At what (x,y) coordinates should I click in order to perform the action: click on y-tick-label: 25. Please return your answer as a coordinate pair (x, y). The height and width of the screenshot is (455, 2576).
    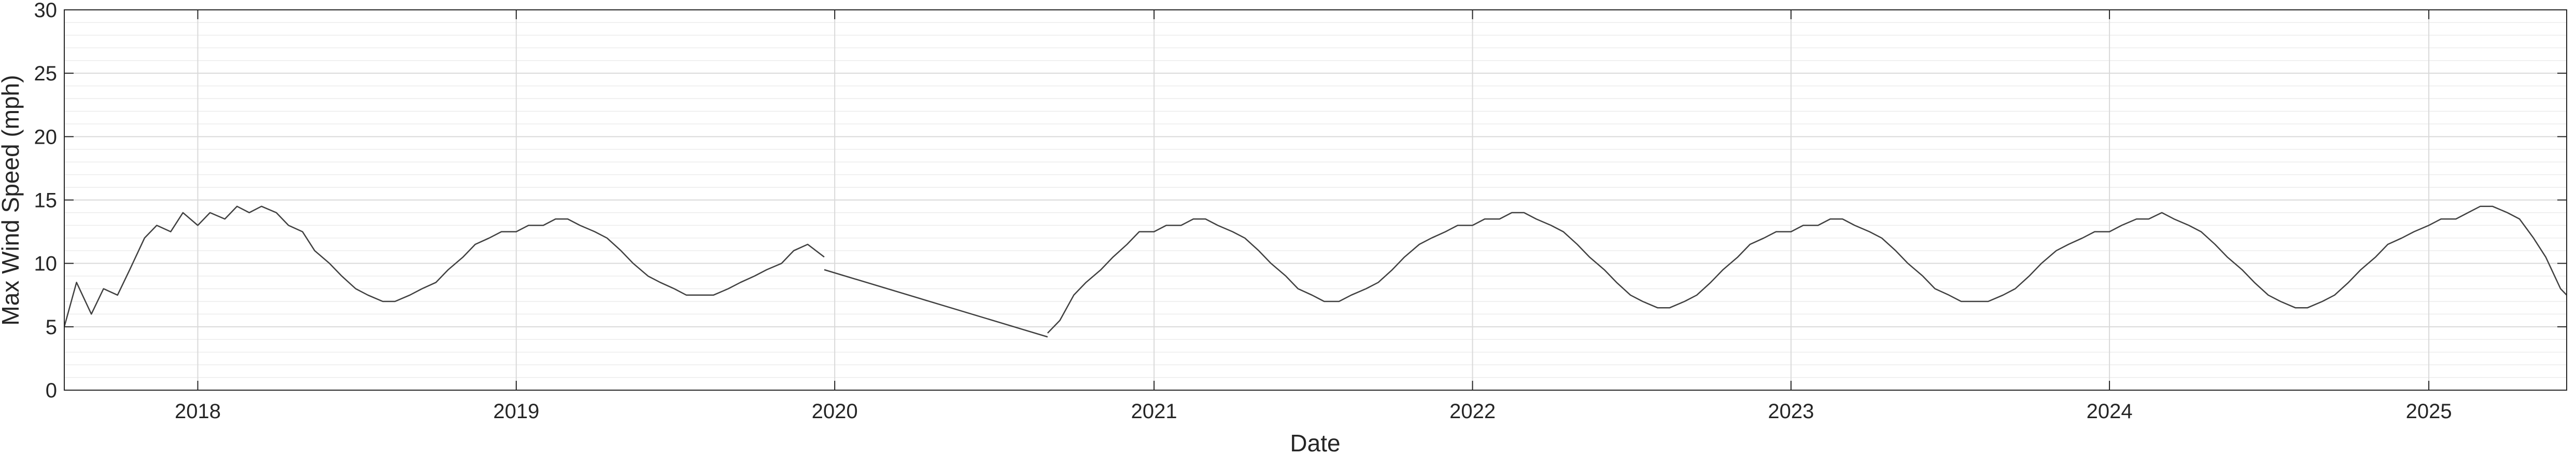
    Looking at the image, I should click on (46, 74).